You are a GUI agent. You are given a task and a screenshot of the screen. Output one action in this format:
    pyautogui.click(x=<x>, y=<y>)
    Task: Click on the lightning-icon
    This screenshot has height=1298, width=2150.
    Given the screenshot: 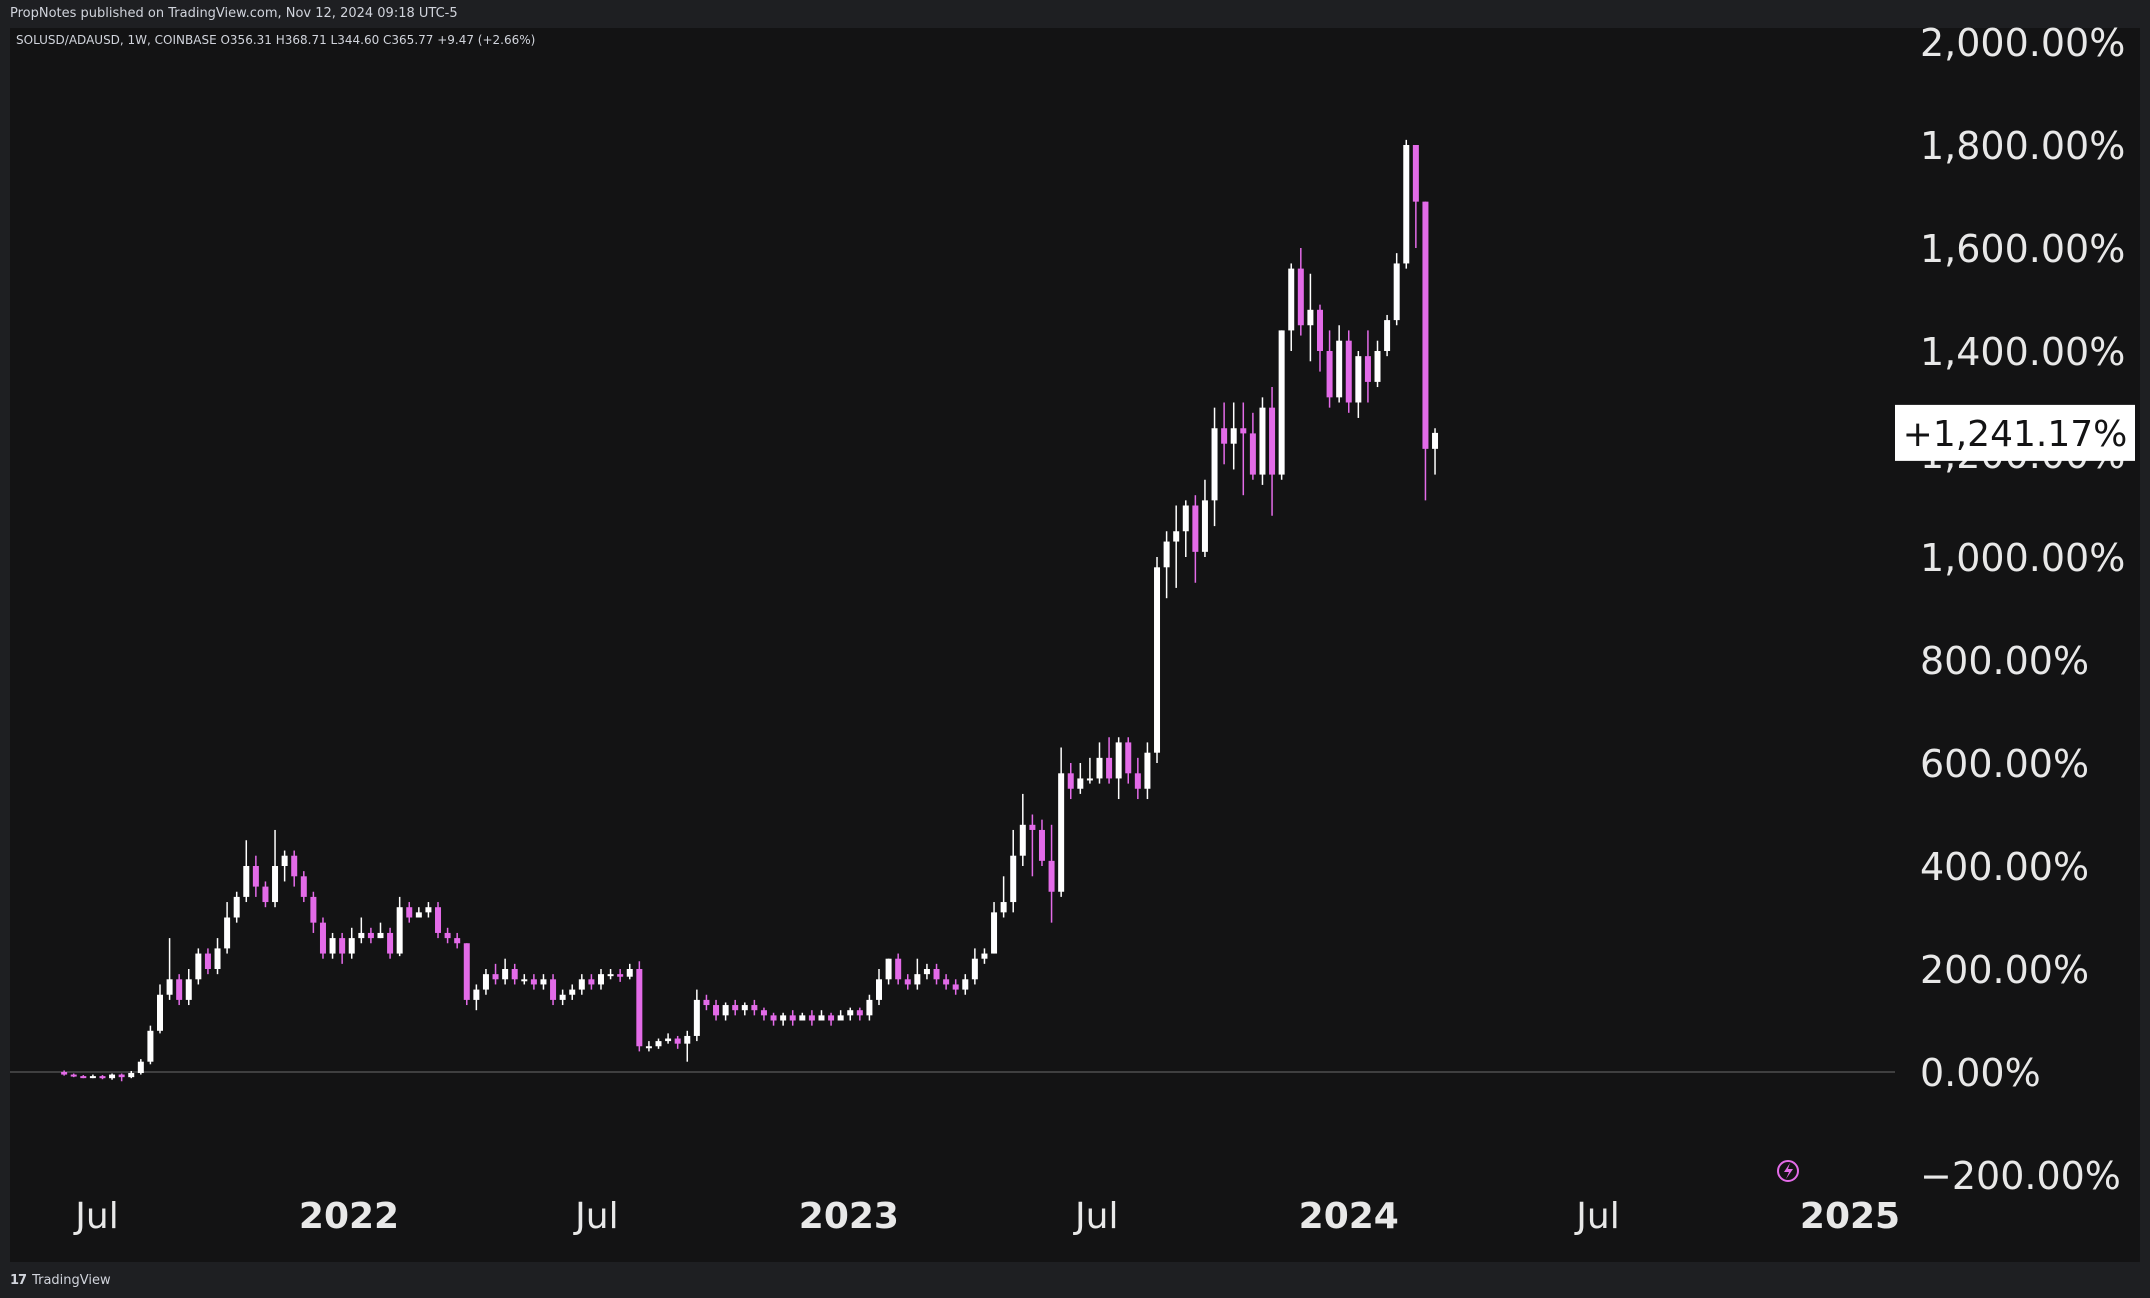 What is the action you would take?
    pyautogui.click(x=1788, y=1171)
    